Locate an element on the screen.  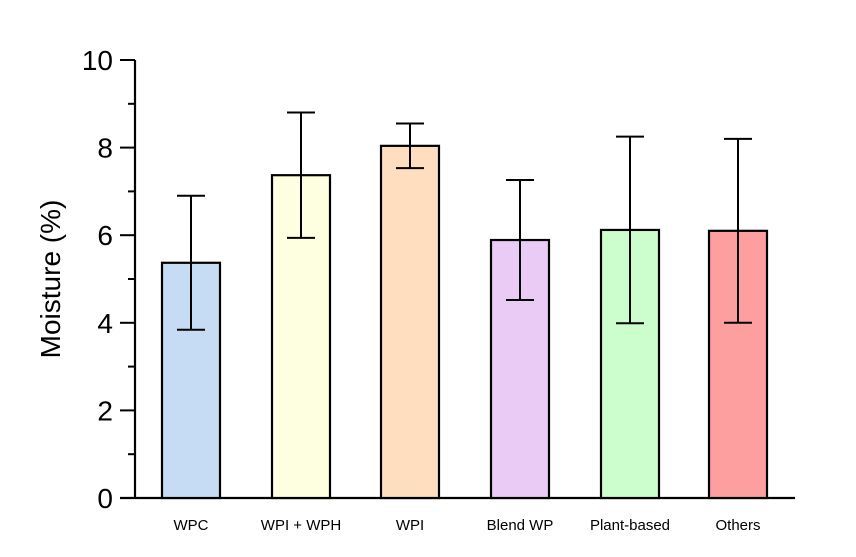
y-tick-label: 6 is located at coordinates (105, 235).